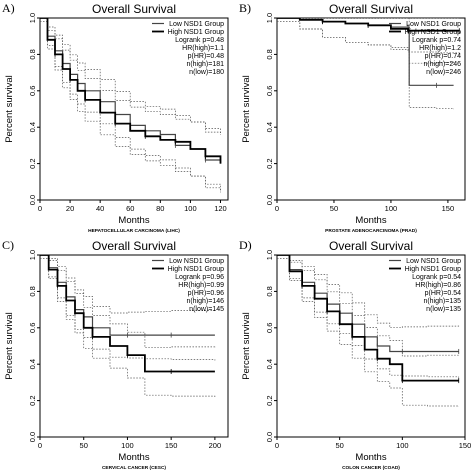  Describe the element at coordinates (442, 64) in the screenshot. I see `stat-line: n(high)=246` at that location.